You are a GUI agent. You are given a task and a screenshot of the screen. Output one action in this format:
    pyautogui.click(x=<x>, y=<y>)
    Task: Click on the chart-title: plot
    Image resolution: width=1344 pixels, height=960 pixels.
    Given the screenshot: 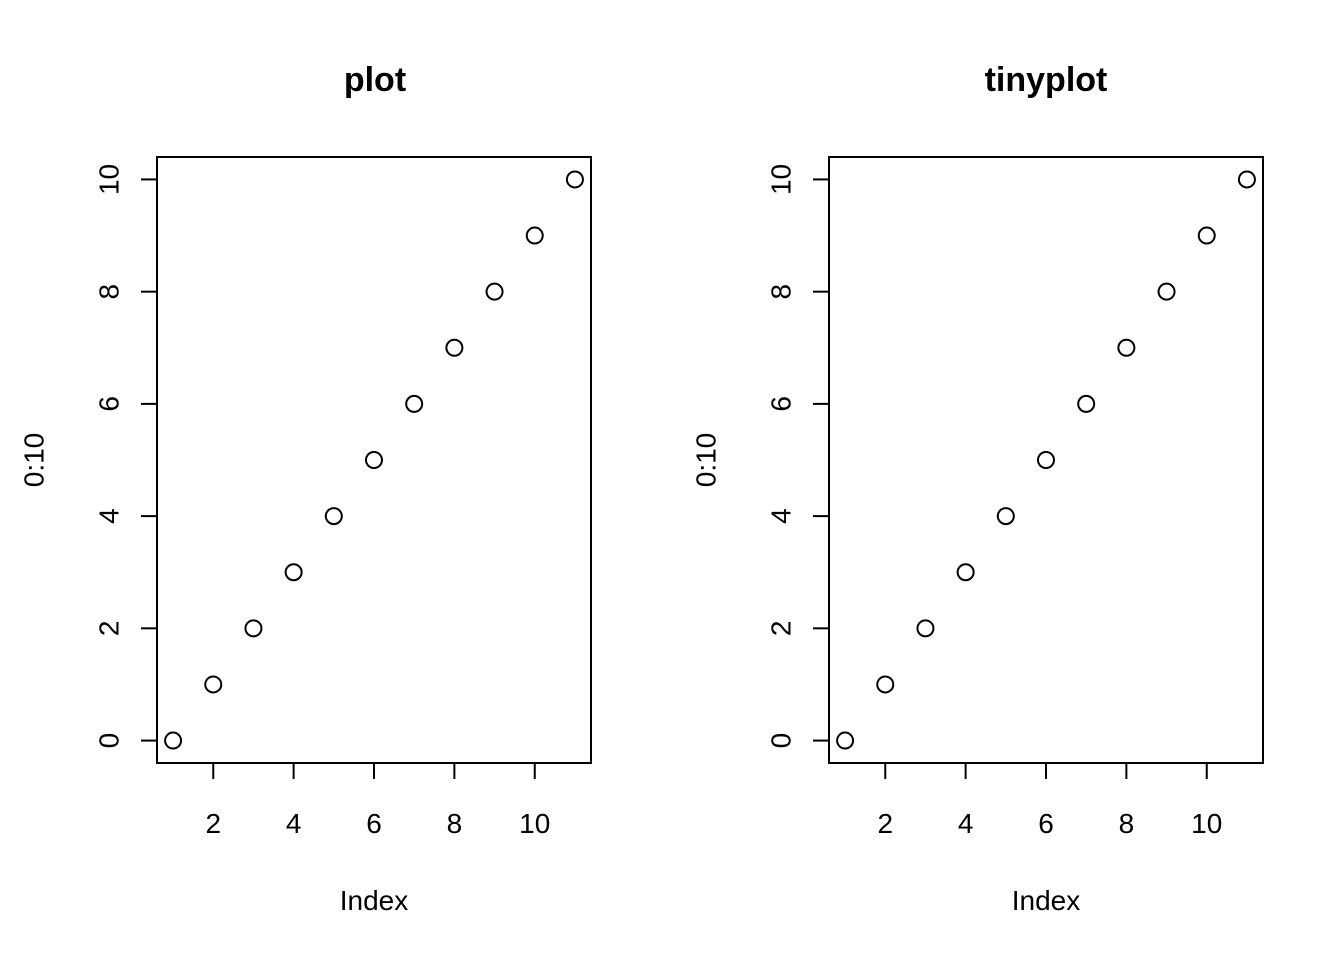 What is the action you would take?
    pyautogui.click(x=375, y=80)
    